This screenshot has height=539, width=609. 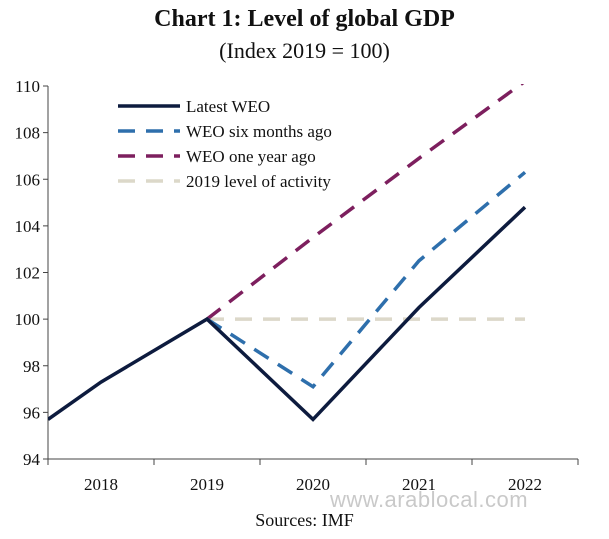 I want to click on y-tick-label: 94, so click(x=32, y=459).